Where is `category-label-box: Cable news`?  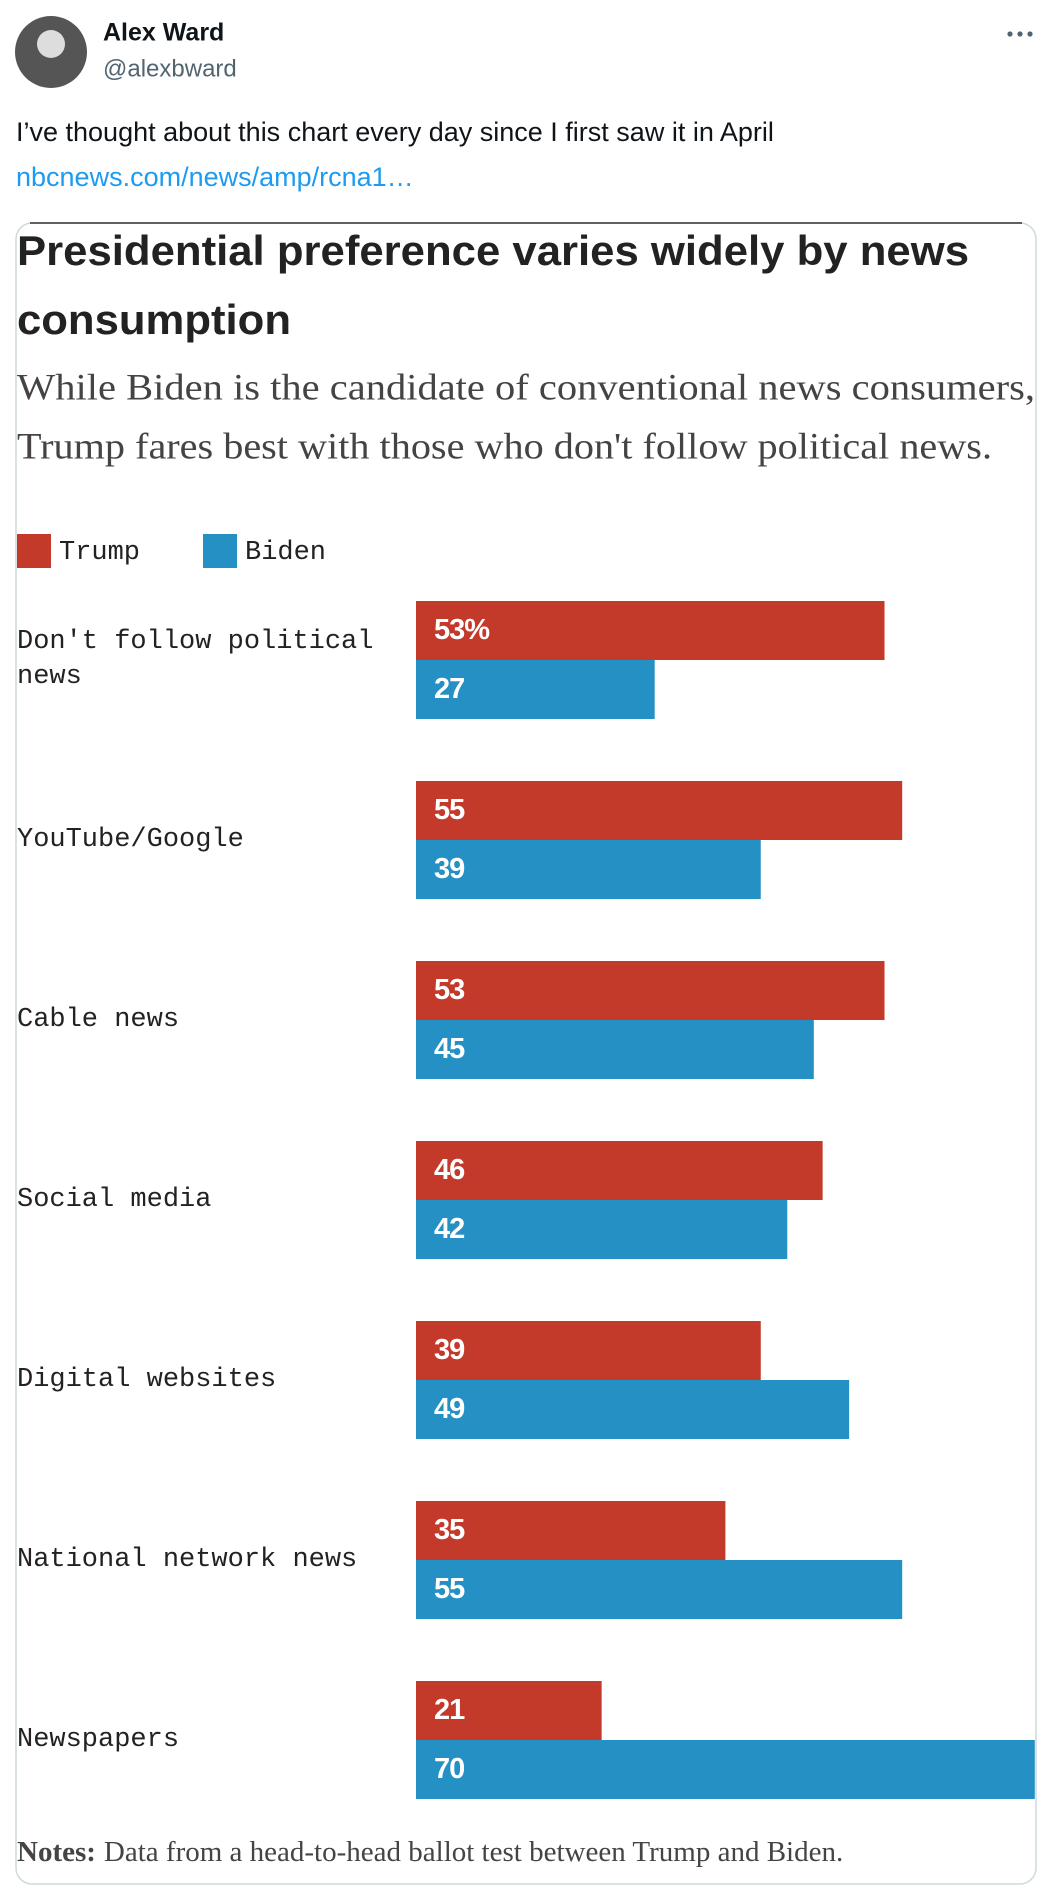 category-label-box: Cable news is located at coordinates (98, 1019).